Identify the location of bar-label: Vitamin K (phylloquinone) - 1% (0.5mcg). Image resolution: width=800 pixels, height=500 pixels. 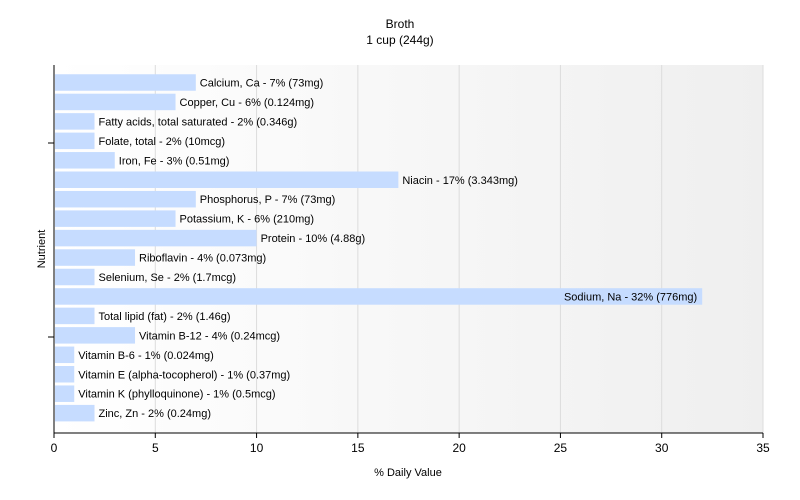
(176, 395).